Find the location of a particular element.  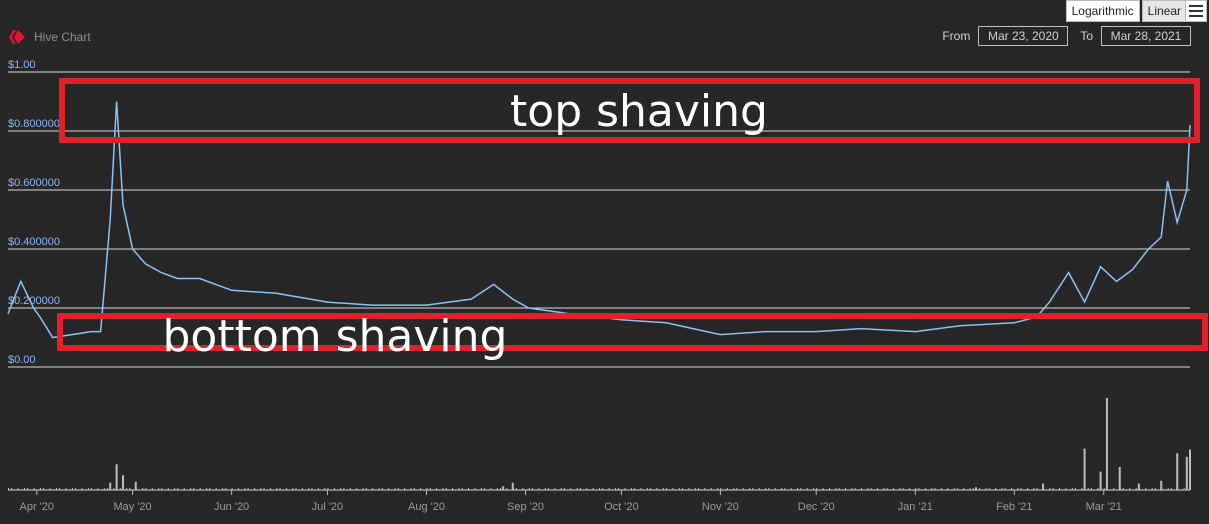

x-tick-label: Jun '20 is located at coordinates (231, 507).